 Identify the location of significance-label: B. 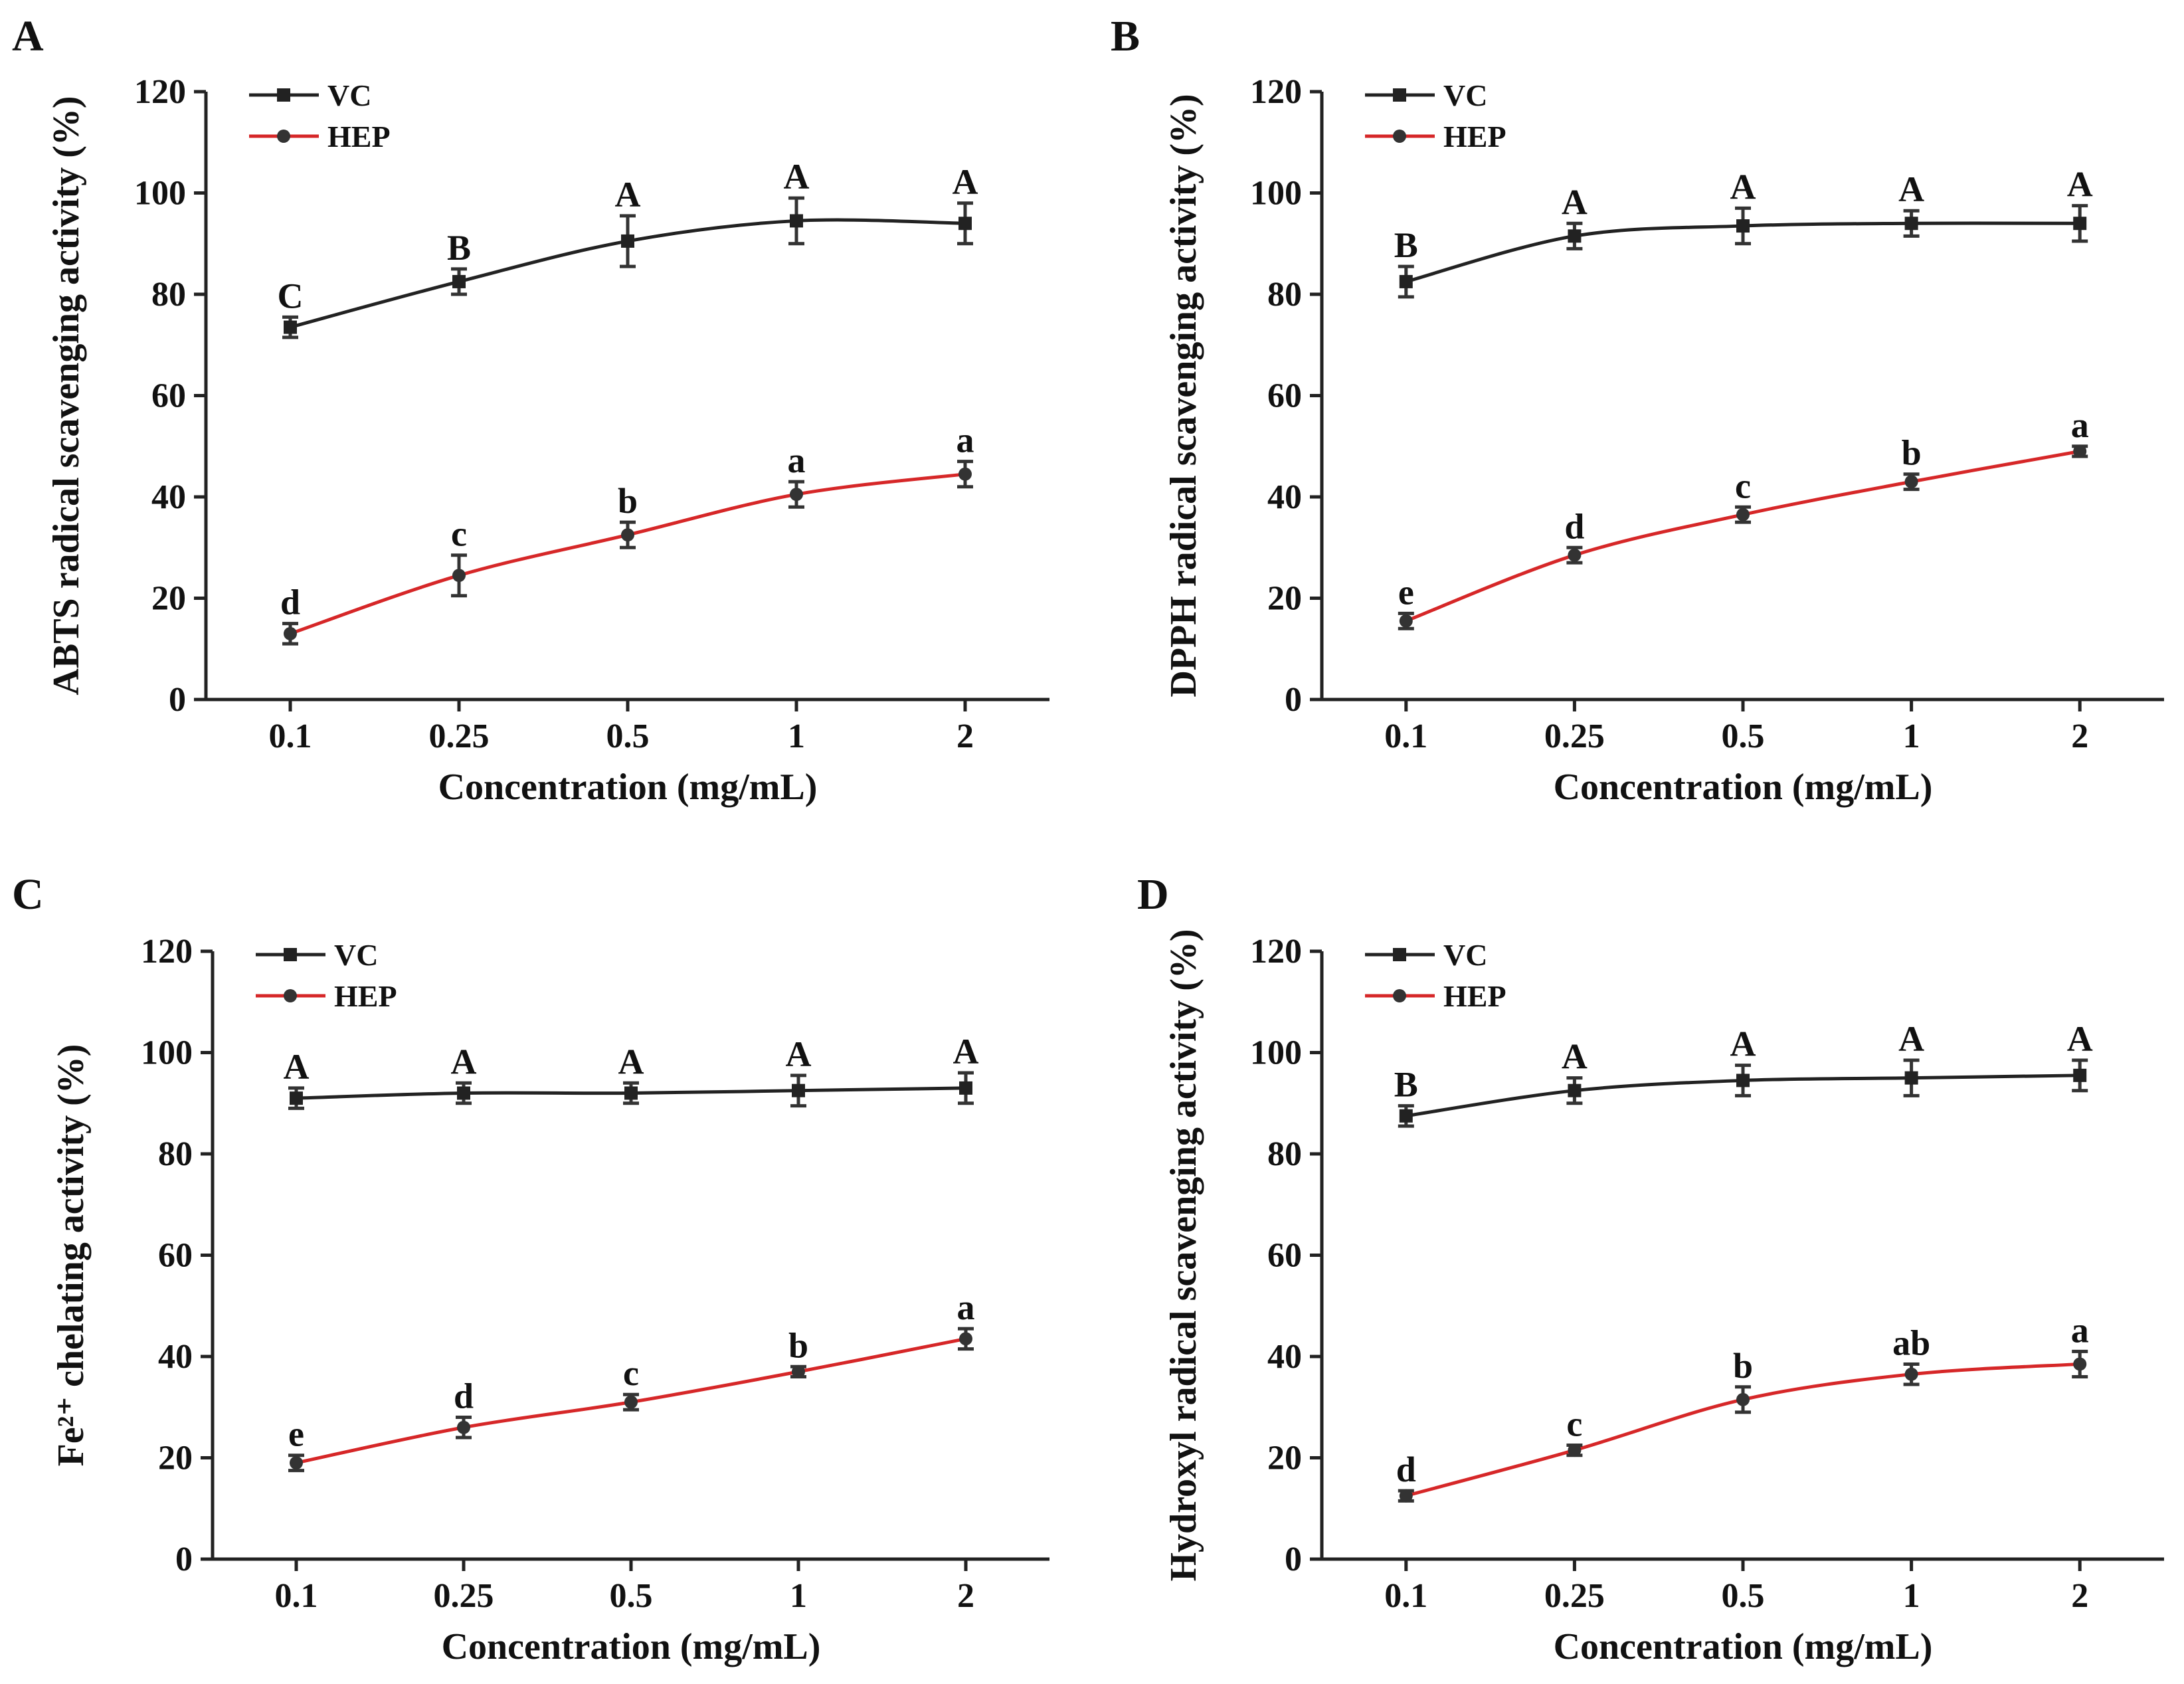
(1406, 1085).